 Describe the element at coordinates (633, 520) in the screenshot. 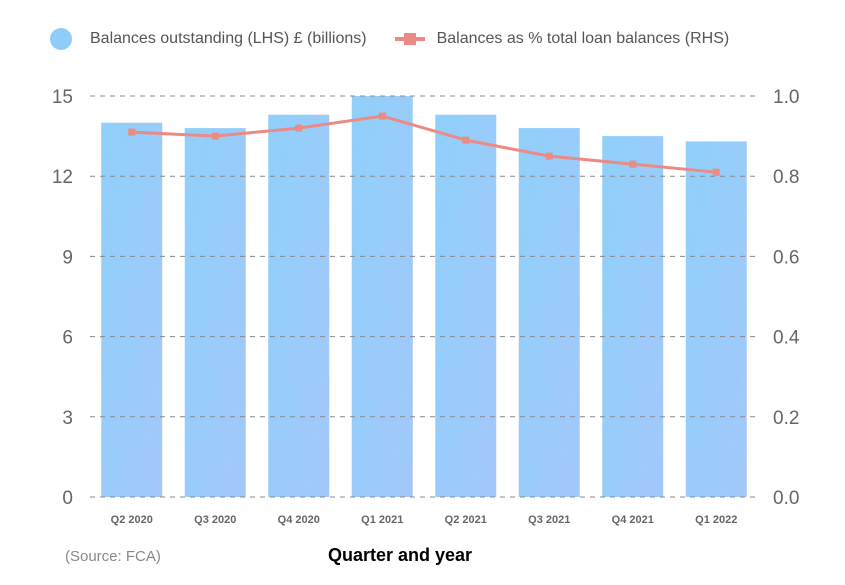

I see `x-tick-label: Q4 2021` at that location.